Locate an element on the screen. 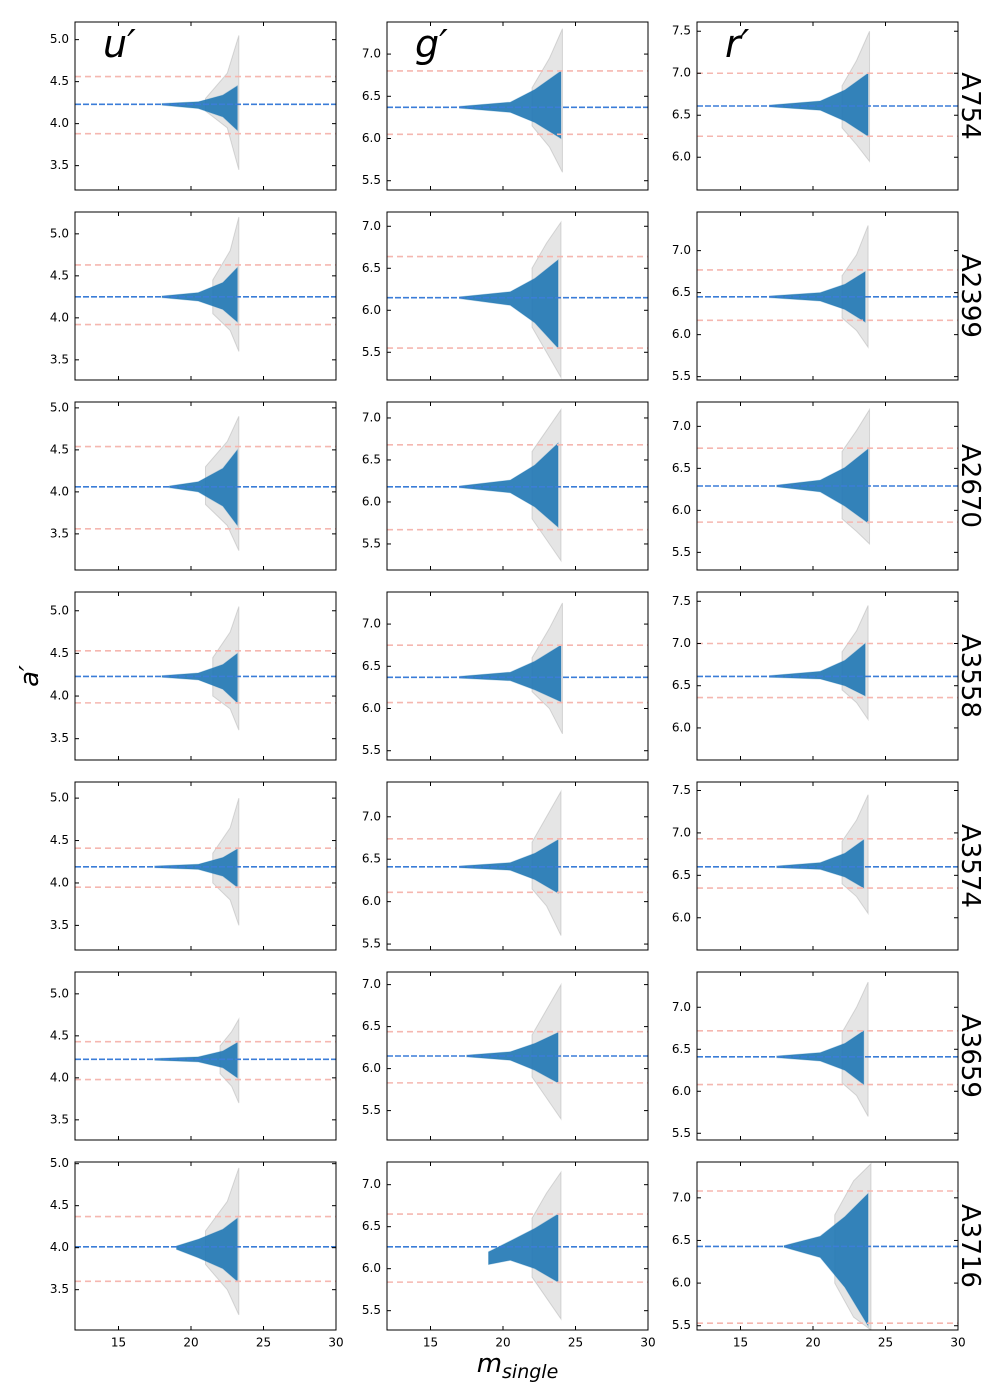 This screenshot has width=1000, height=1400. panel: 5.5 6.0 6.5 7.0 A2670 is located at coordinates (828, 486).